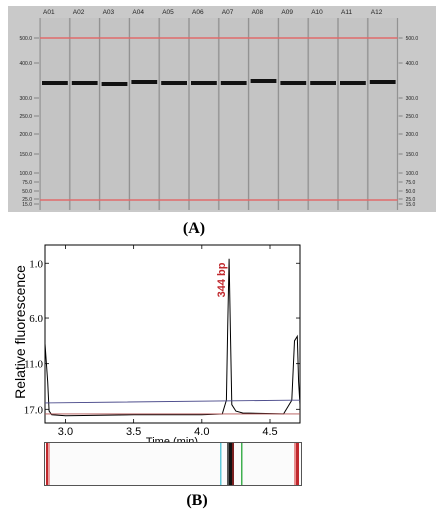 The height and width of the screenshot is (515, 443). I want to click on ladder-label-left: 200.0, so click(25, 135).